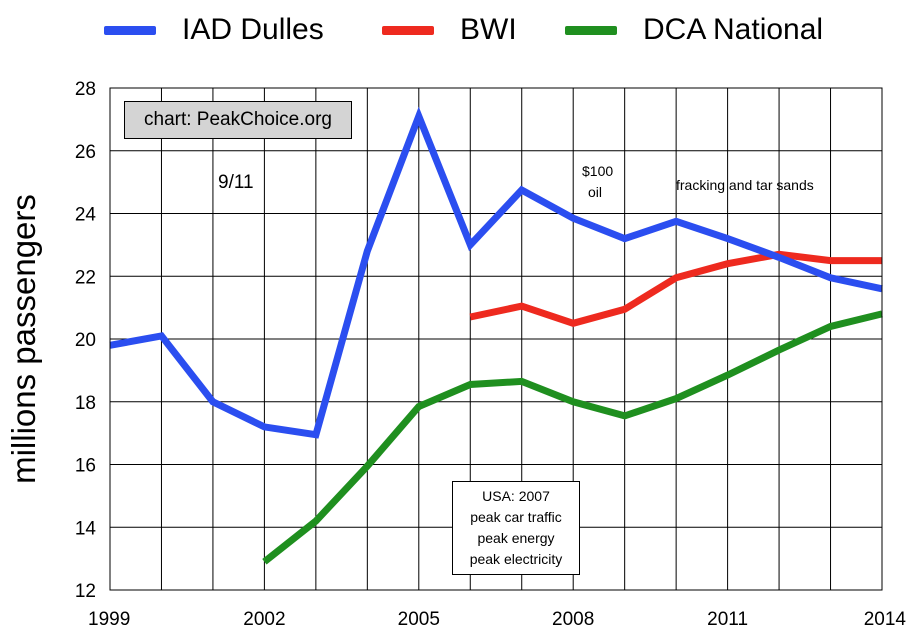 Image resolution: width=907 pixels, height=638 pixels. What do you see at coordinates (85, 152) in the screenshot?
I see `y-tick-label: 26` at bounding box center [85, 152].